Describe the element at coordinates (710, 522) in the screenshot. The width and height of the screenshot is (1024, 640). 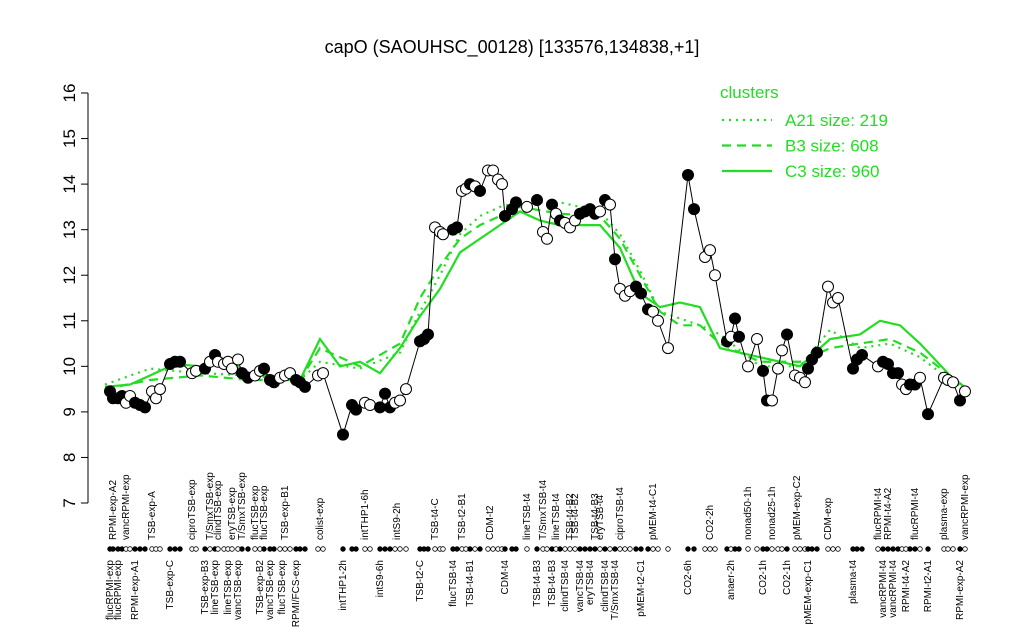
I see `sample-label: CO2-2h` at that location.